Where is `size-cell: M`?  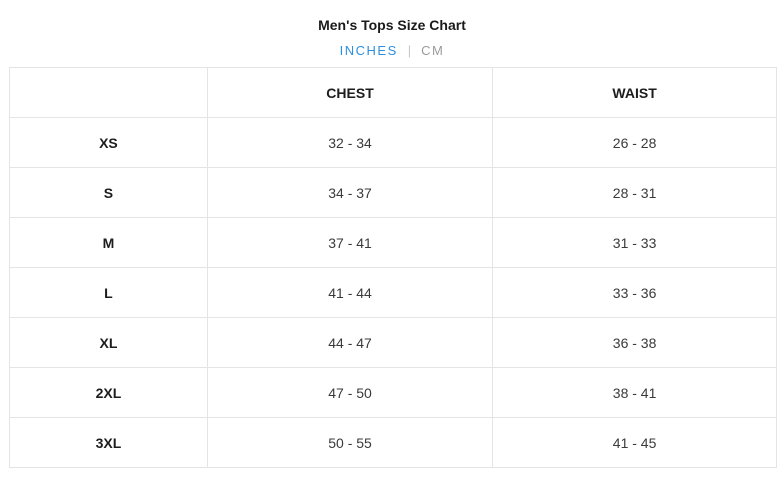 size-cell: M is located at coordinates (108, 242).